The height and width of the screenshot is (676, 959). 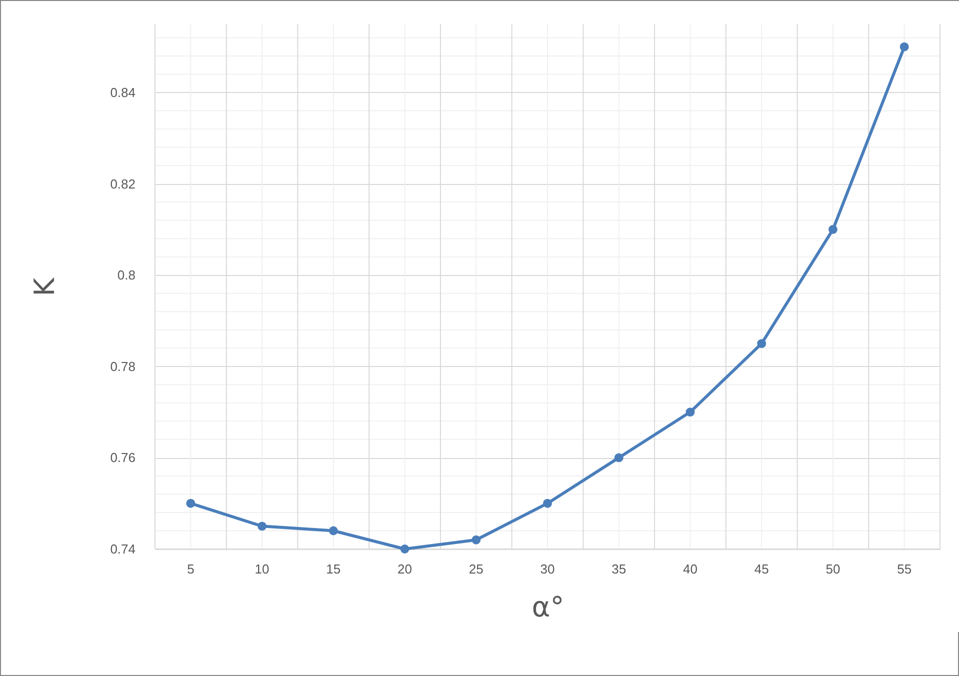 I want to click on x-tick-label: 45, so click(x=761, y=569).